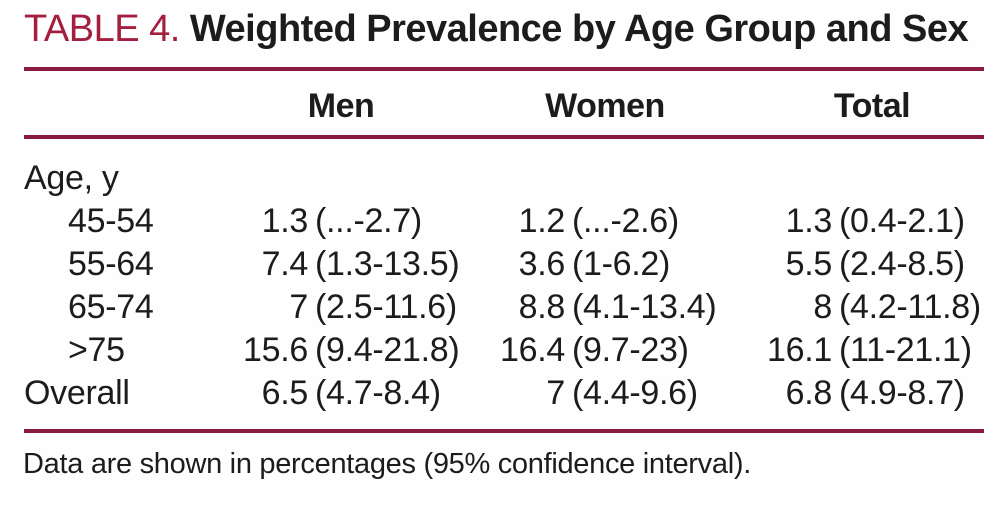 The width and height of the screenshot is (1004, 520). Describe the element at coordinates (621, 264) in the screenshot. I see `cell-ci: (1-6.2)` at that location.